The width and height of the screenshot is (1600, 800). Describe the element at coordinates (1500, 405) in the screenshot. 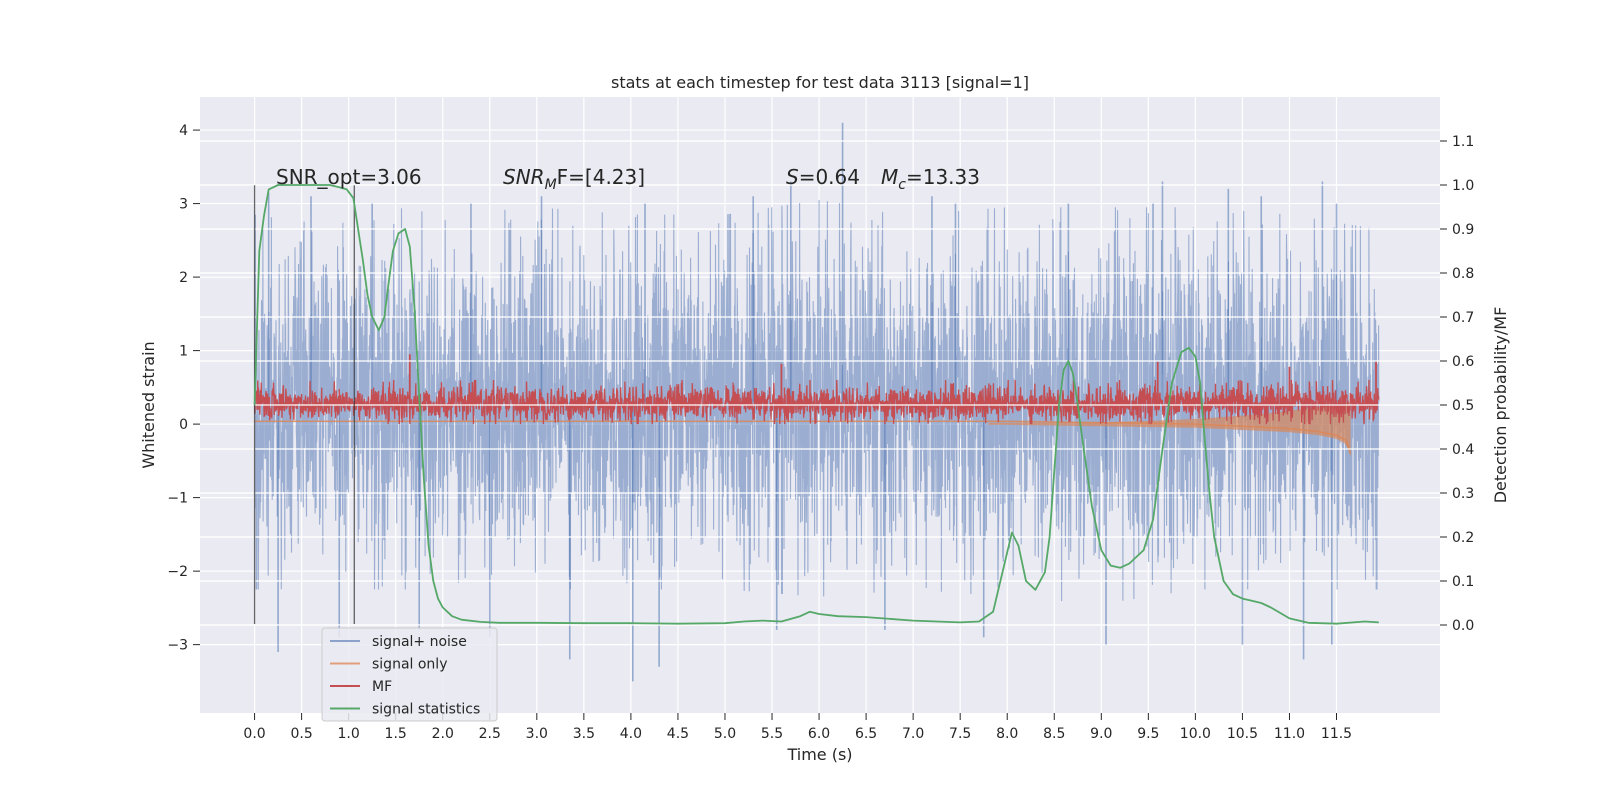

I see `y-axis-right-label: Detection probability/MF` at that location.